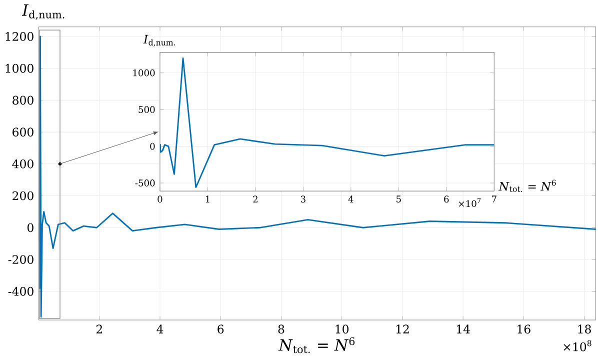  Describe the element at coordinates (23, 164) in the screenshot. I see `y-tick-label: 400` at that location.